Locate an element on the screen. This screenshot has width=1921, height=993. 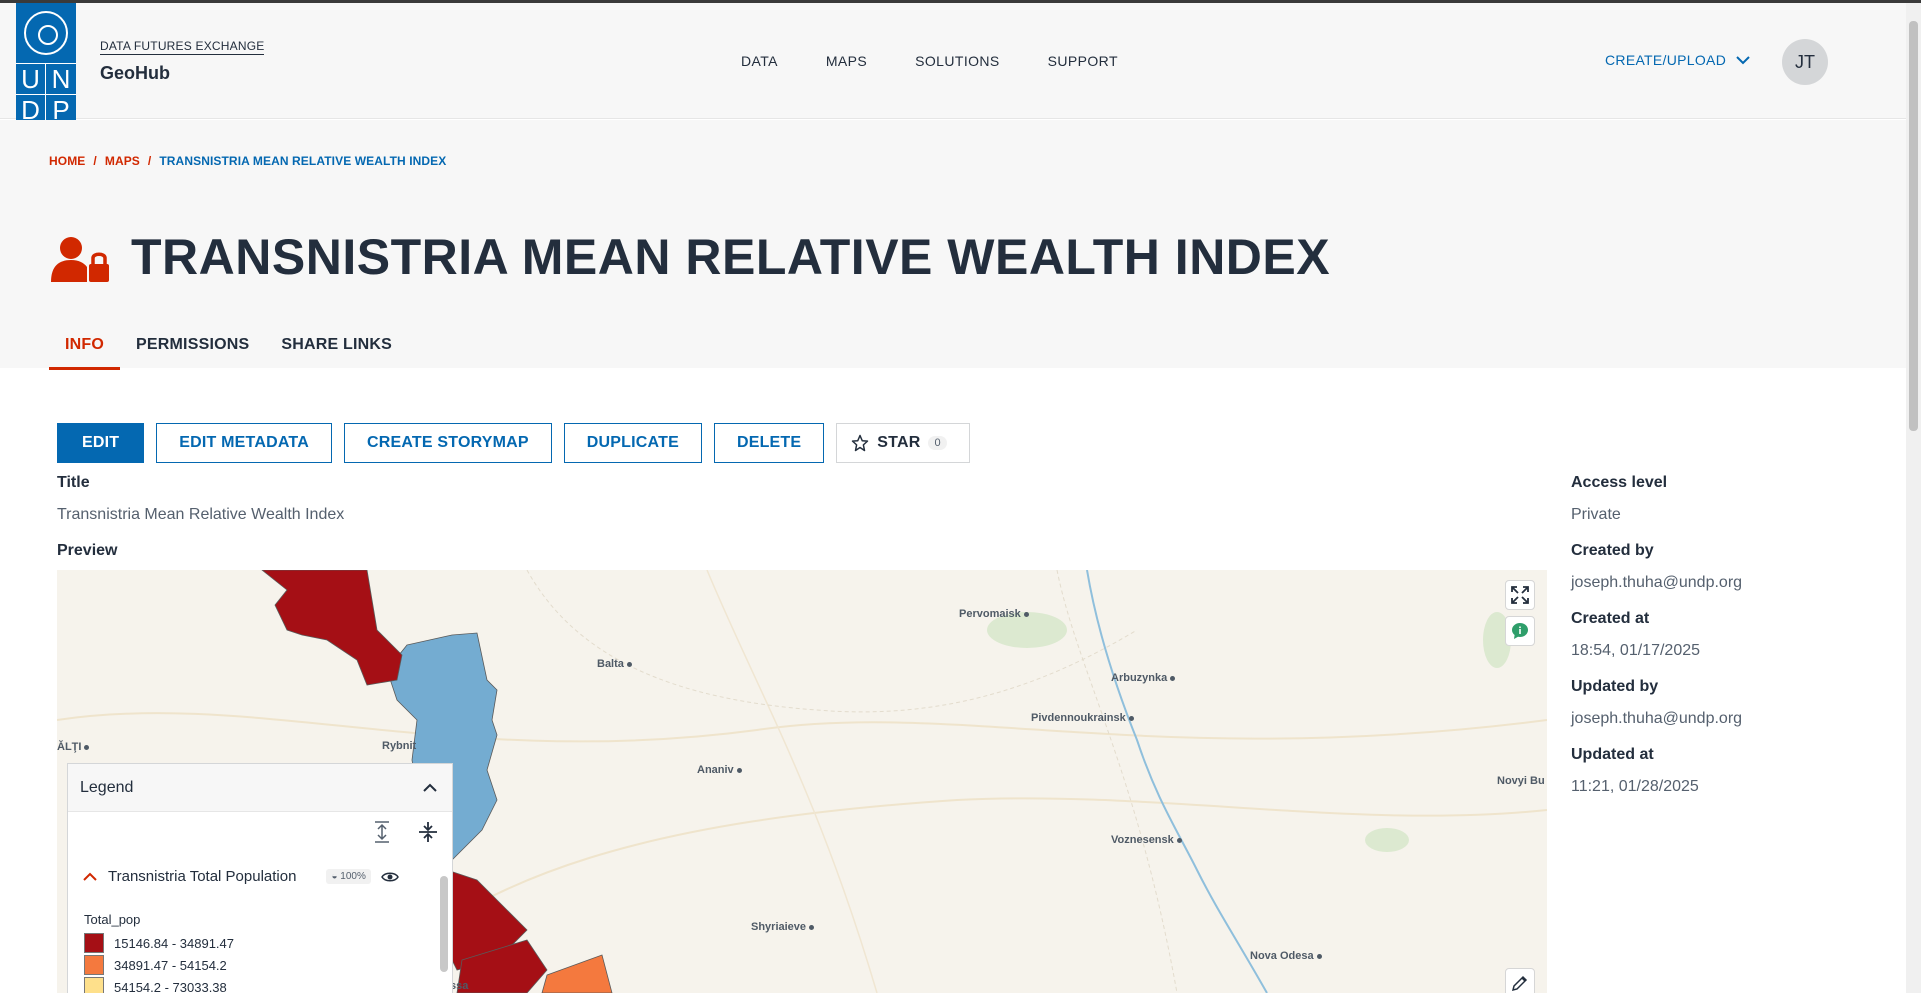
created-by-value: joseph.thuha@undp.org is located at coordinates (1657, 582).